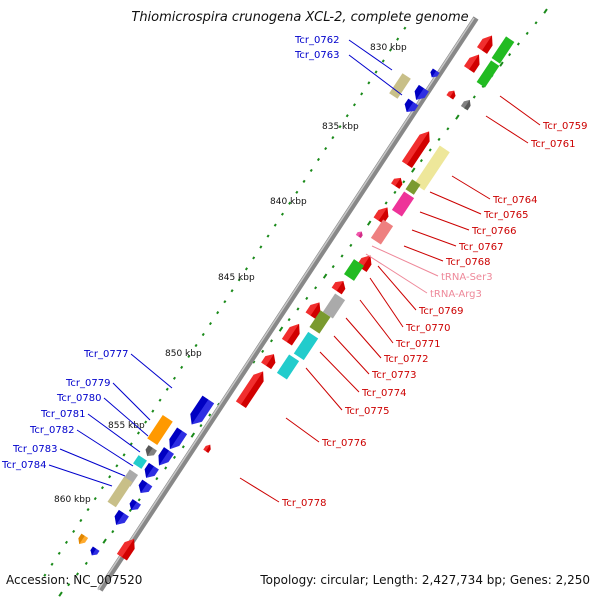  Describe the element at coordinates (493, 231) in the screenshot. I see `gene-label: Tcr_0766` at that location.